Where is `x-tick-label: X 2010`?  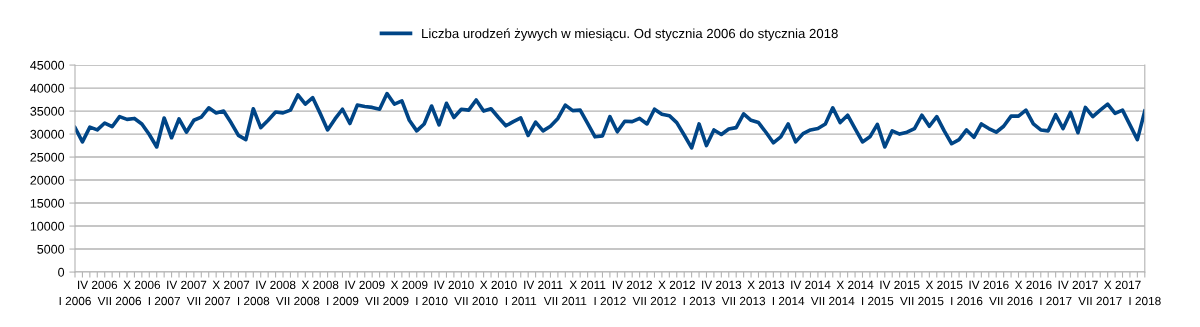
x-tick-label: X 2010 is located at coordinates (498, 285).